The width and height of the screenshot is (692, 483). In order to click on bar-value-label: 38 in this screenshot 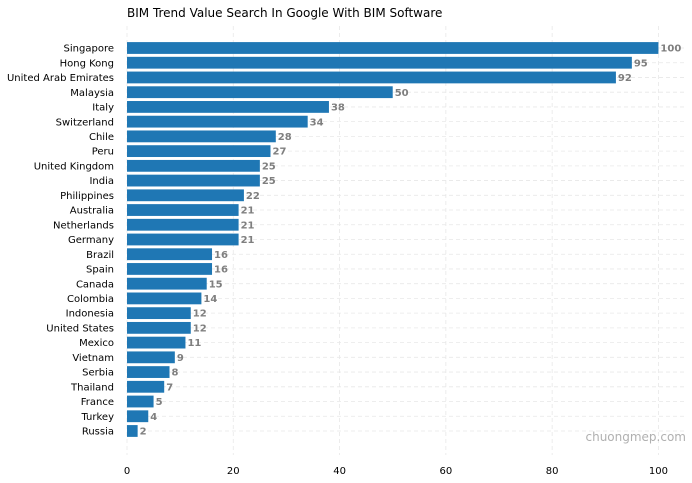, I will do `click(338, 108)`.